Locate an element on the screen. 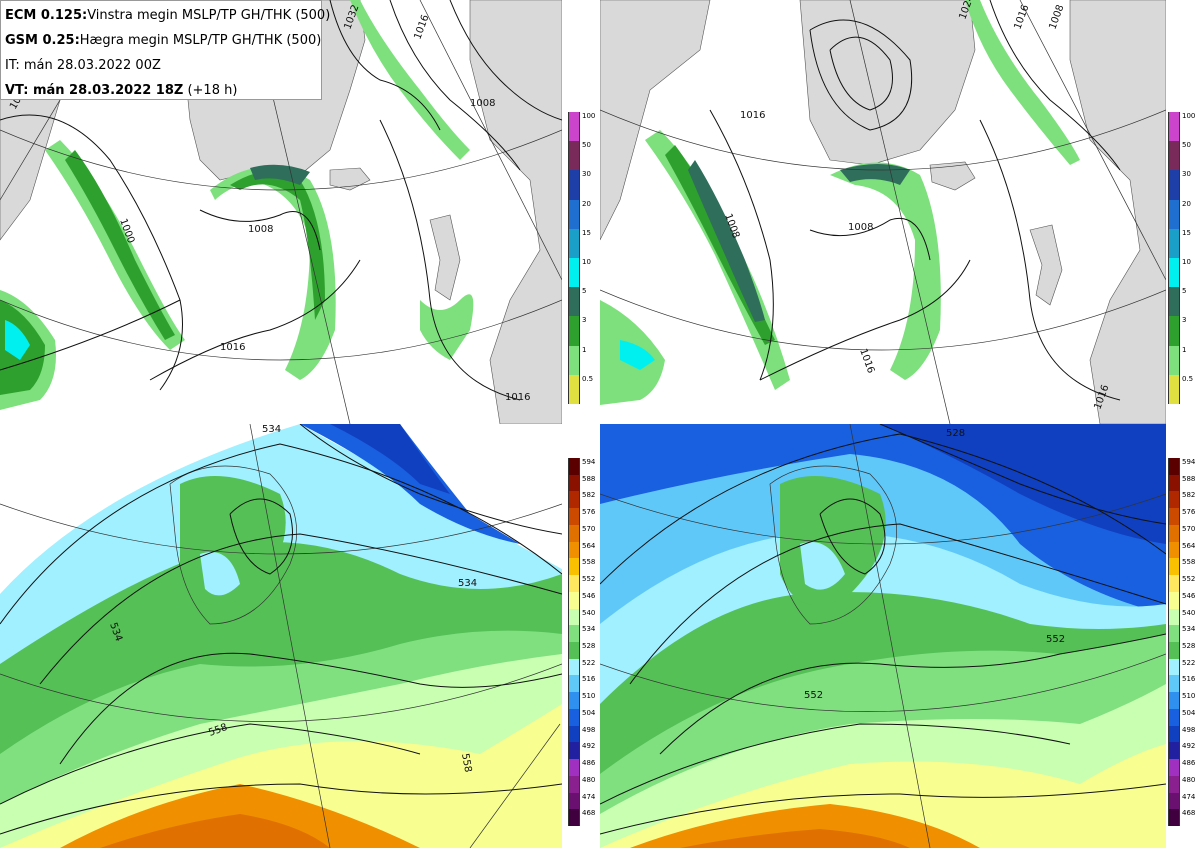  colorbar-label: 552 is located at coordinates (589, 579).